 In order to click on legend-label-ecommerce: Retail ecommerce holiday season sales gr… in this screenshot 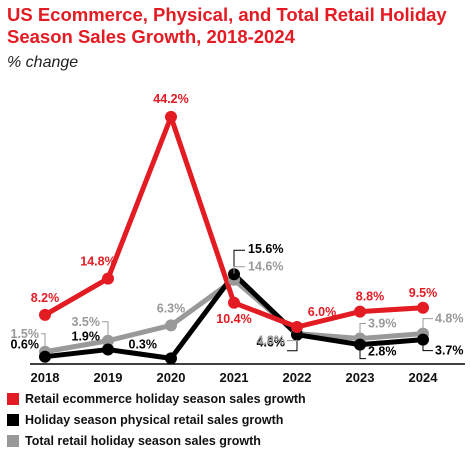, I will do `click(165, 398)`.